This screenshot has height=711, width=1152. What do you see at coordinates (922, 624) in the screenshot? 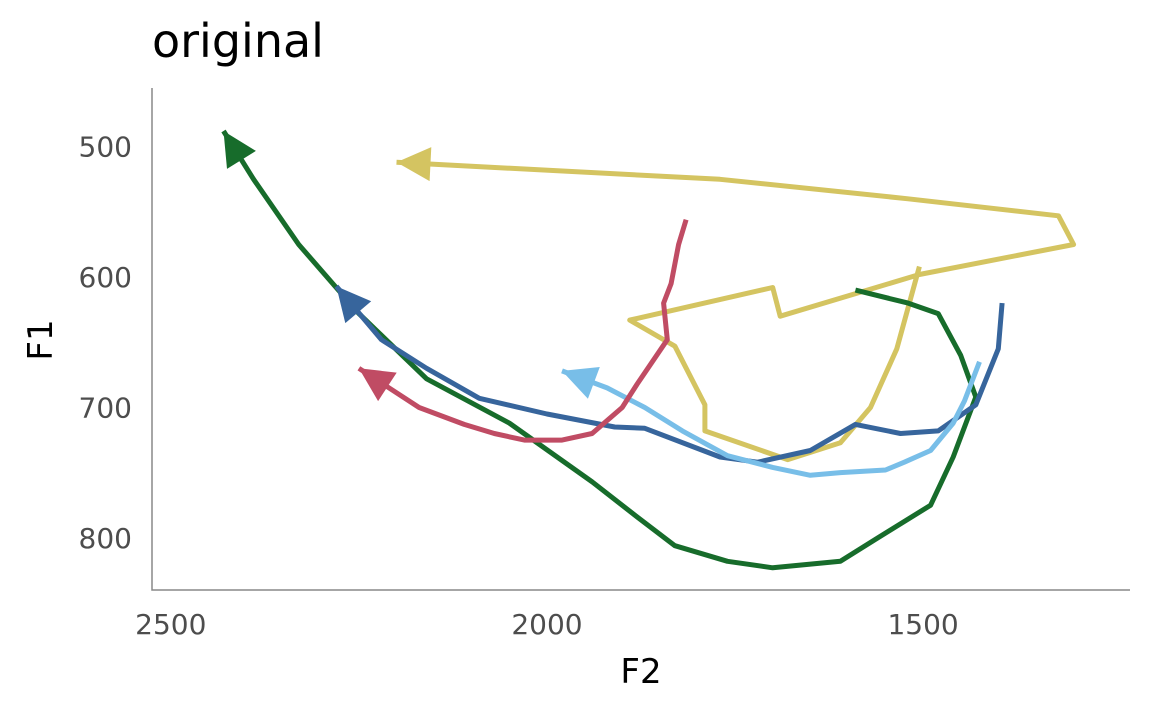
I see `x-tick-label: 1500` at bounding box center [922, 624].